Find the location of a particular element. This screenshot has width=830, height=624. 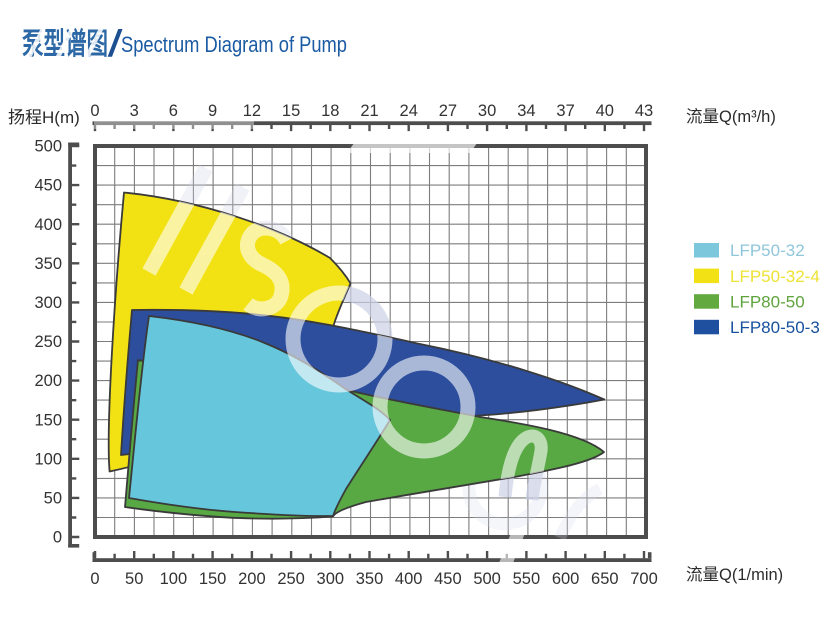

svg-text: LFP50-32-4 is located at coordinates (775, 276).